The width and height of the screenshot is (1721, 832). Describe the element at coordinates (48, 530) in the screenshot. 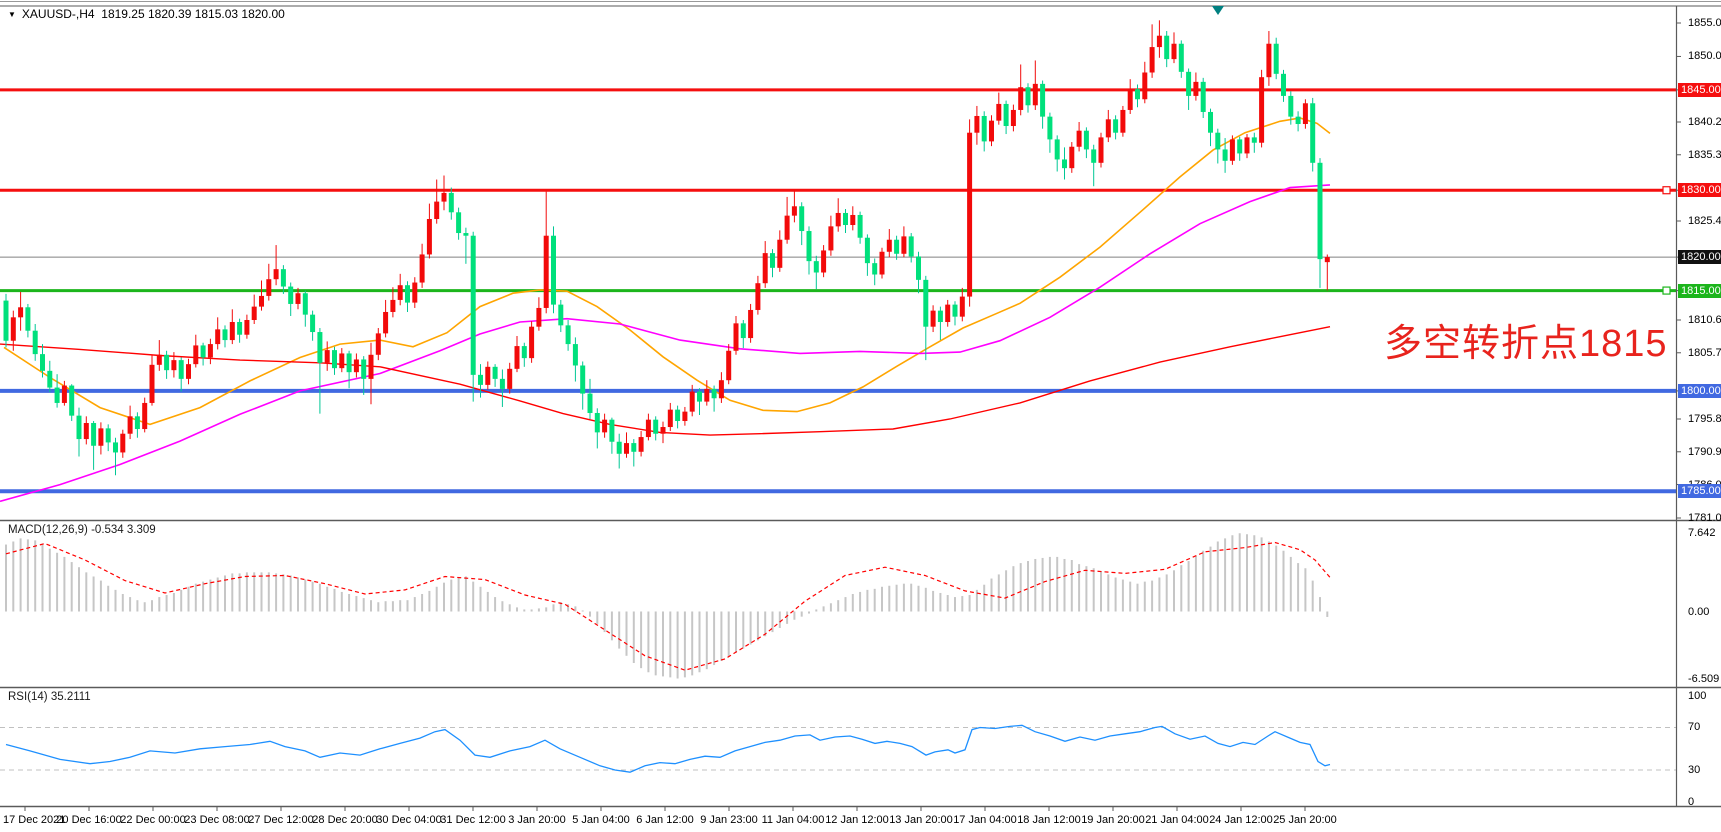

I see `macd-name: MACD(12,26,9)` at that location.